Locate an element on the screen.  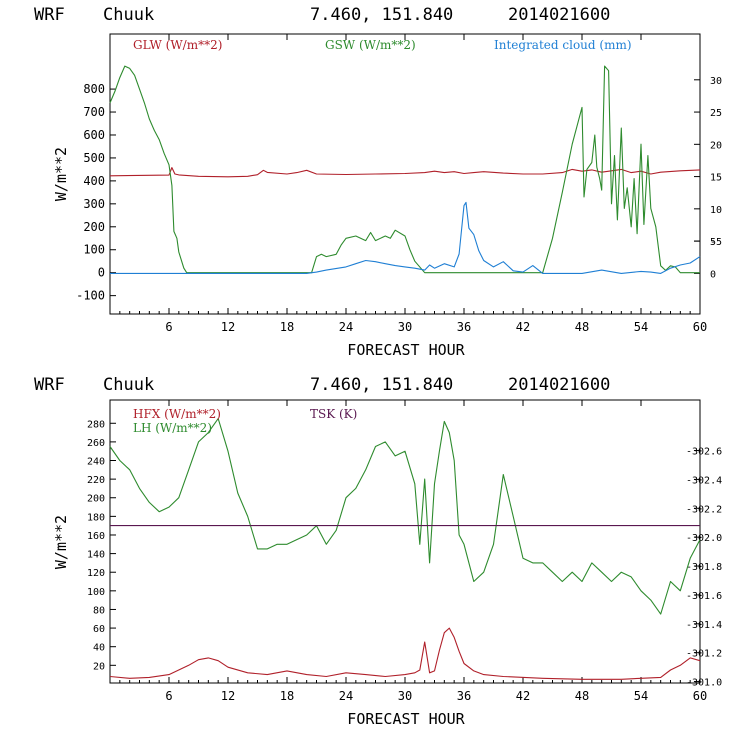
legend-lh: LH (W/m**2) is located at coordinates (172, 428).